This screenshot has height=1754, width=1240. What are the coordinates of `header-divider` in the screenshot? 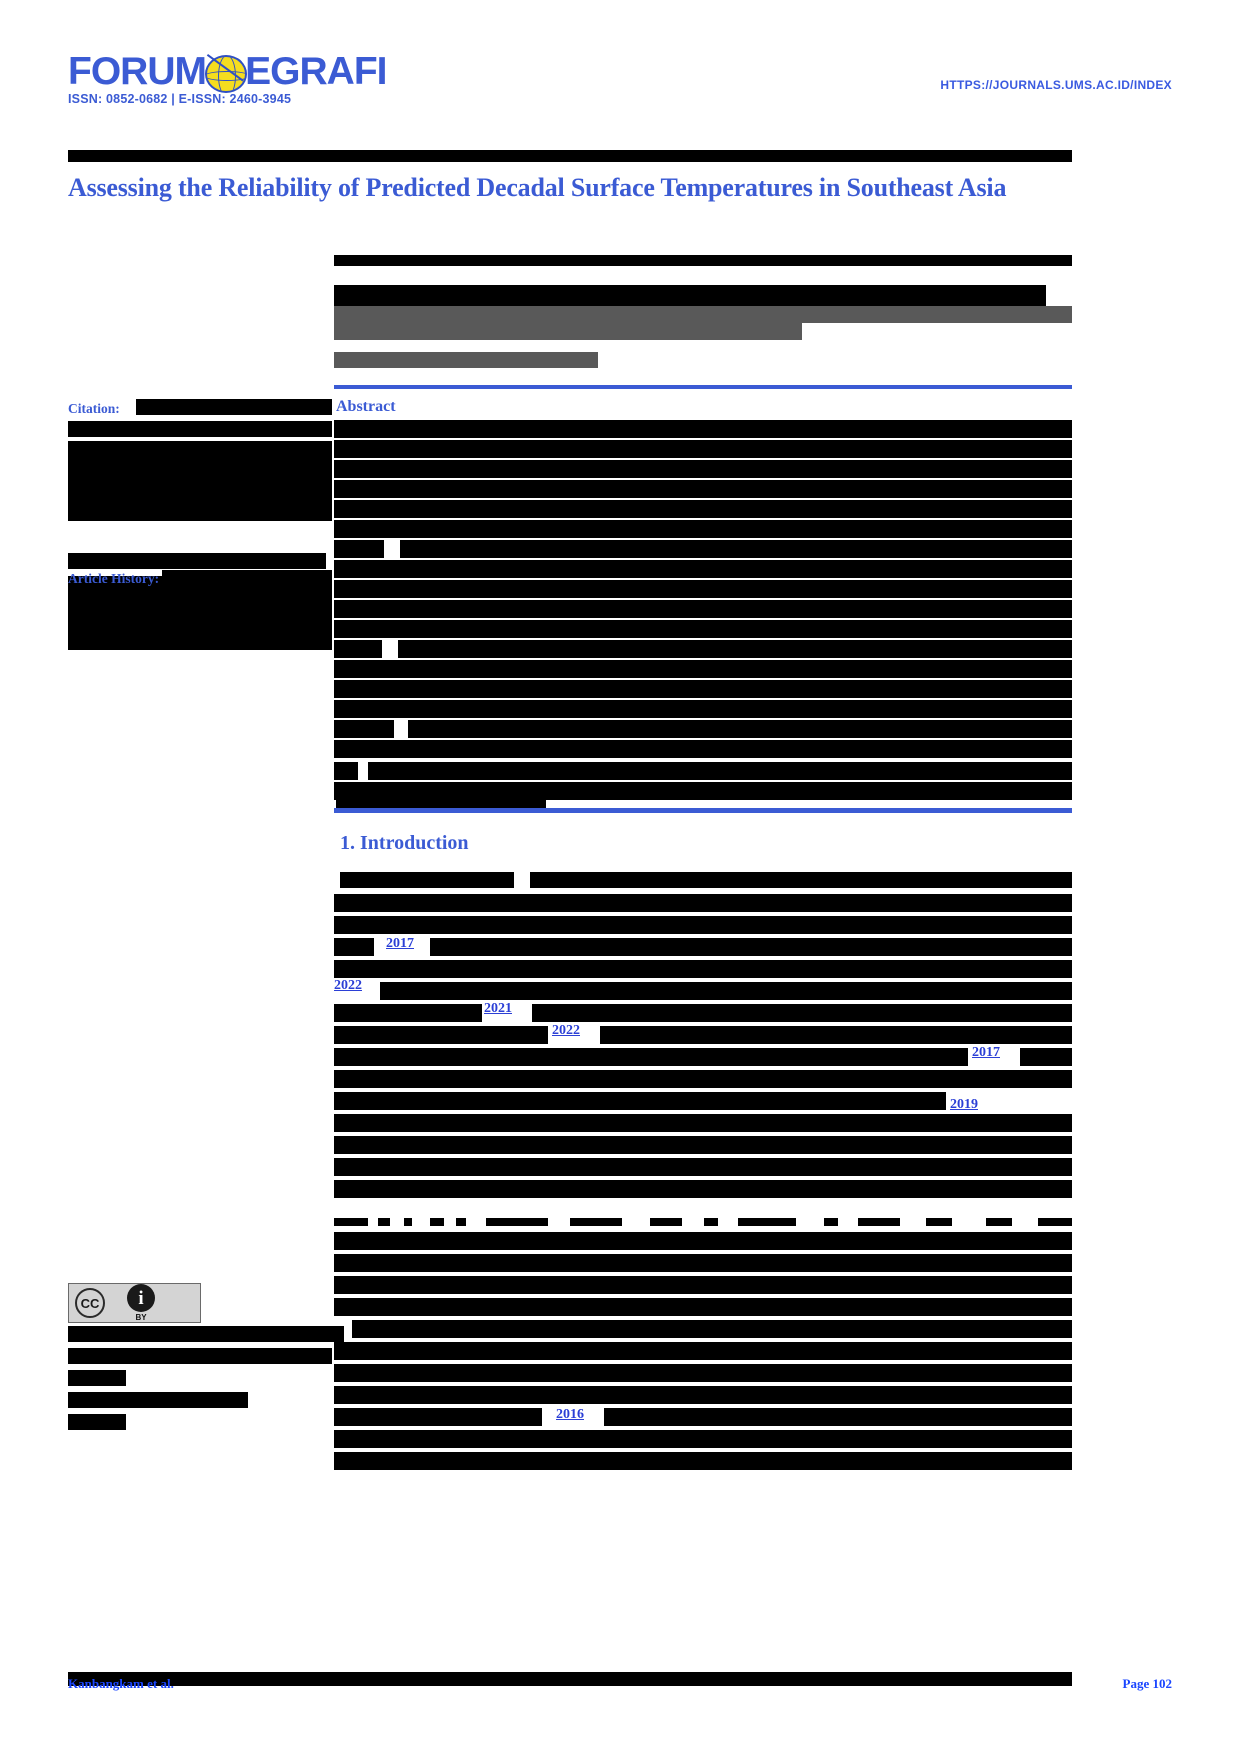 It's located at (570, 156).